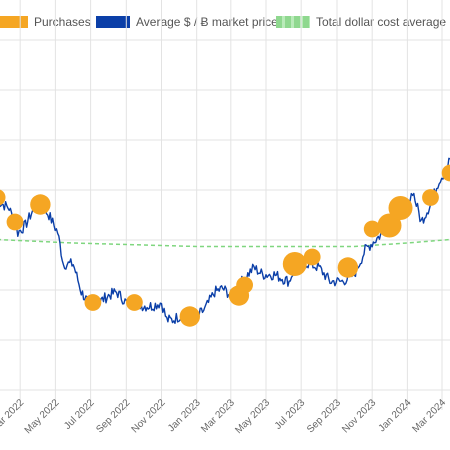  I want to click on dca-series, so click(225, 243).